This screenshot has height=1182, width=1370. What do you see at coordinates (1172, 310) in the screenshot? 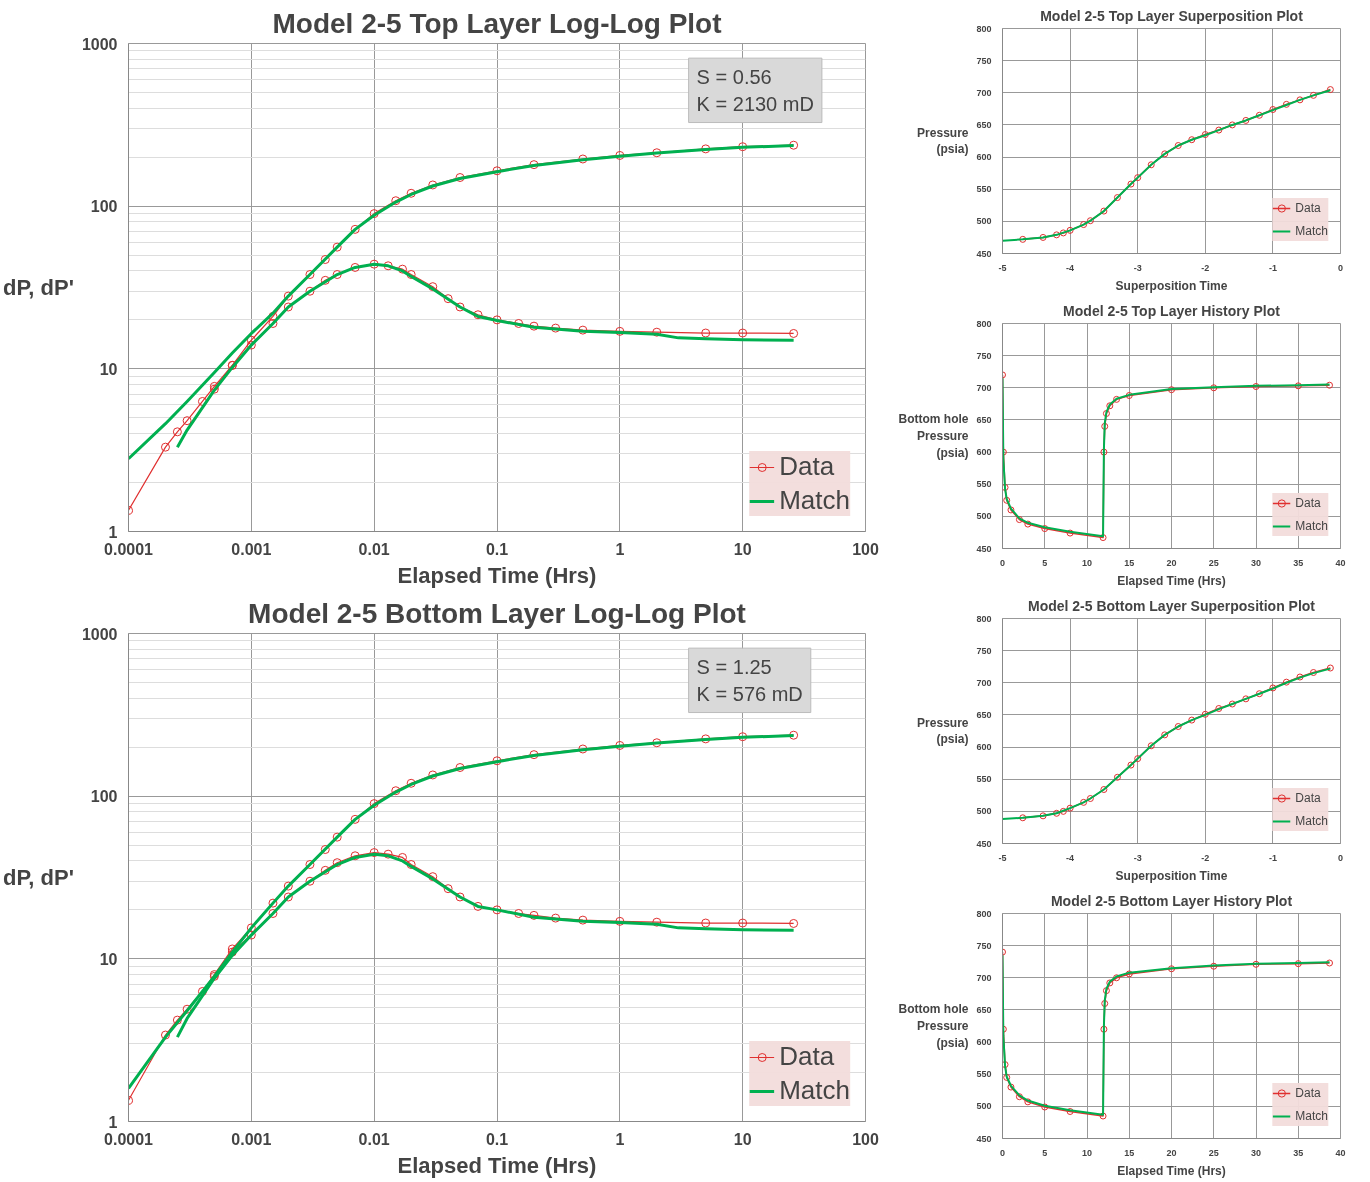
I see `chart-title: Model 2-5 Top Layer History Plot` at bounding box center [1172, 310].